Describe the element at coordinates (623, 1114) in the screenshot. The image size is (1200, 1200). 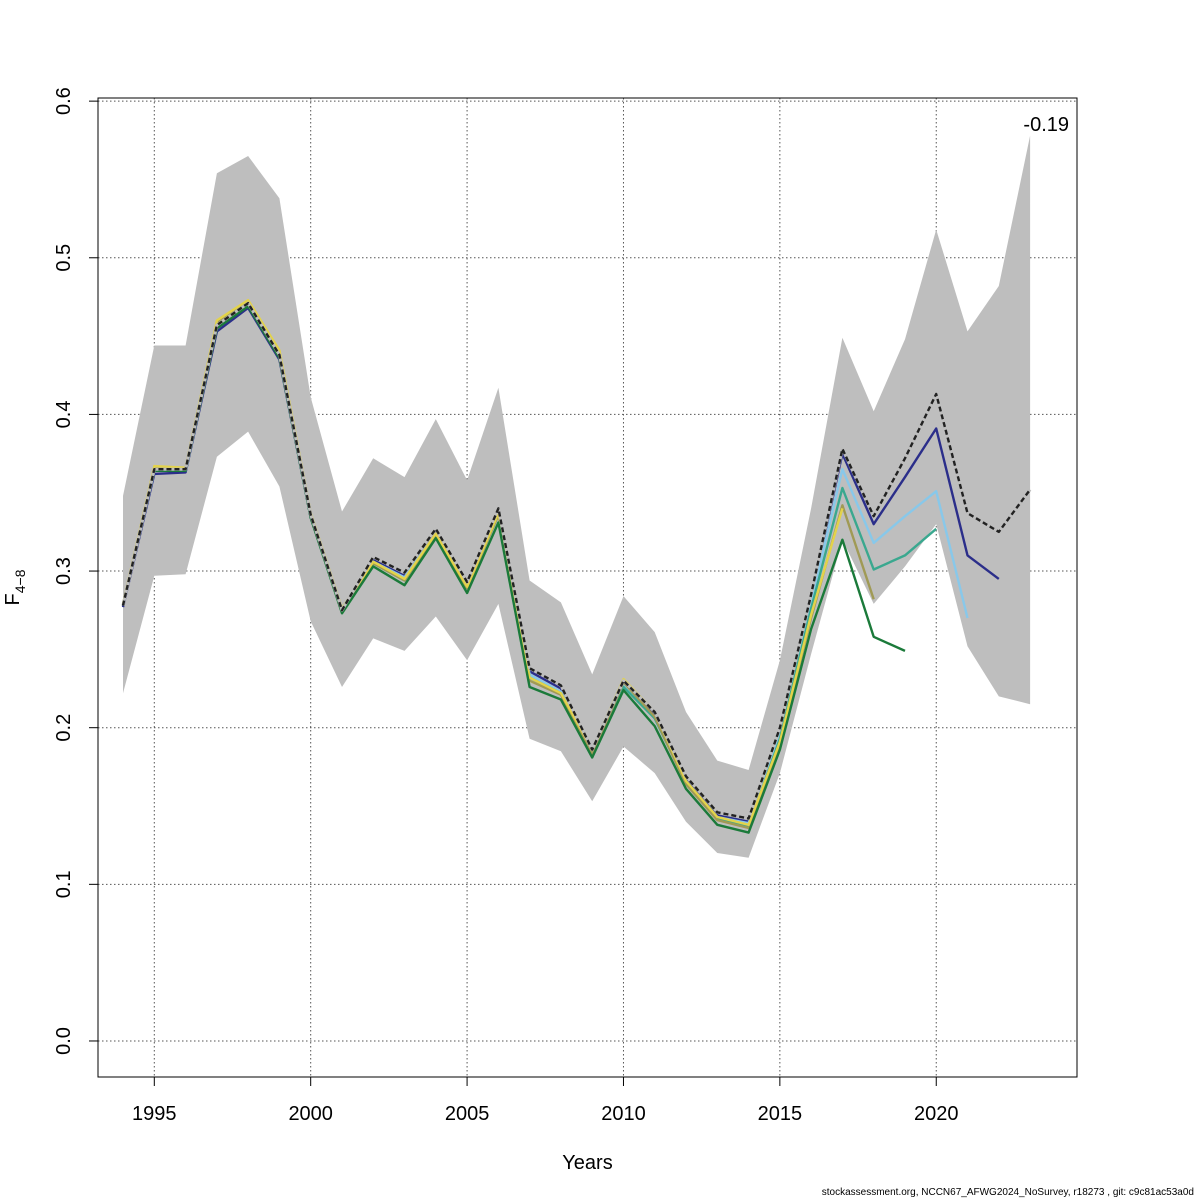
I see `x-tick-label: 2010` at that location.